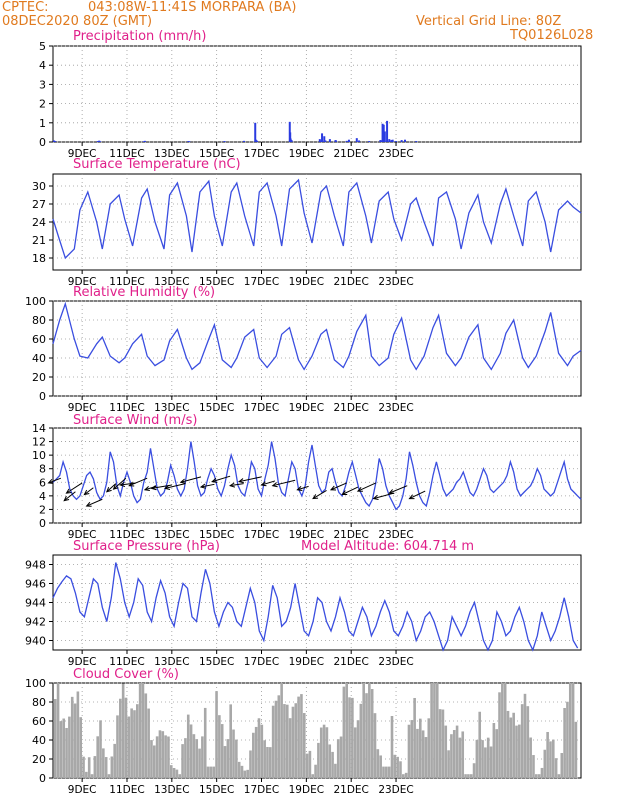  Describe the element at coordinates (42, 396) in the screenshot. I see `y-tick-label: 0` at that location.